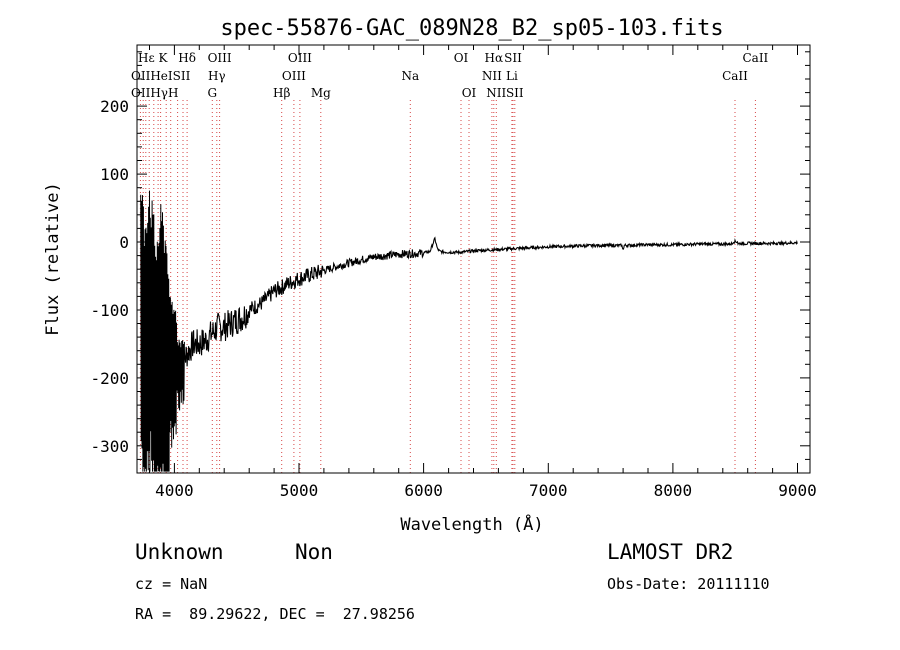 The image size is (900, 650). I want to click on line-label: Li, so click(512, 76).